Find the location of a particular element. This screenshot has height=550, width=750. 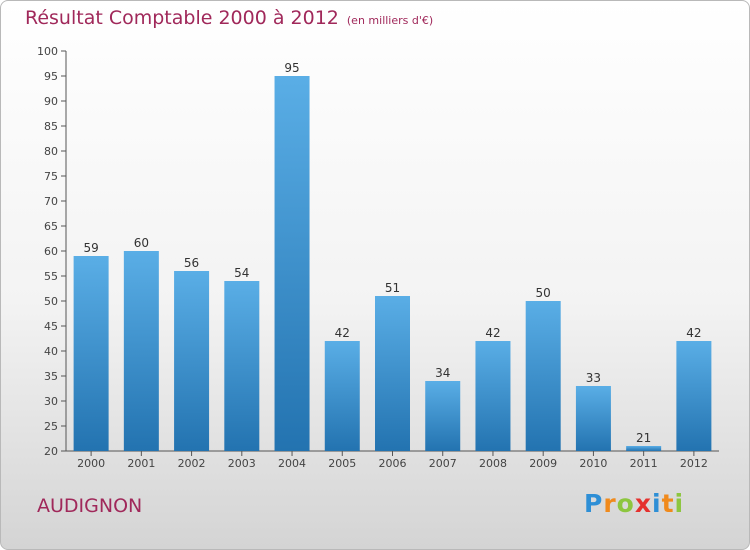

data-label: 33 is located at coordinates (593, 378).